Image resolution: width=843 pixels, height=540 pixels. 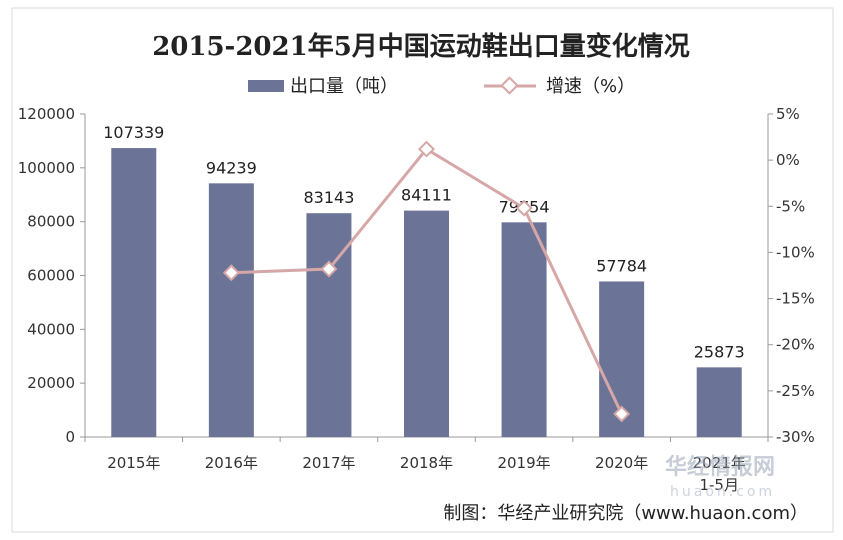 What do you see at coordinates (795, 437) in the screenshot?
I see `right-tick-label: -30%` at bounding box center [795, 437].